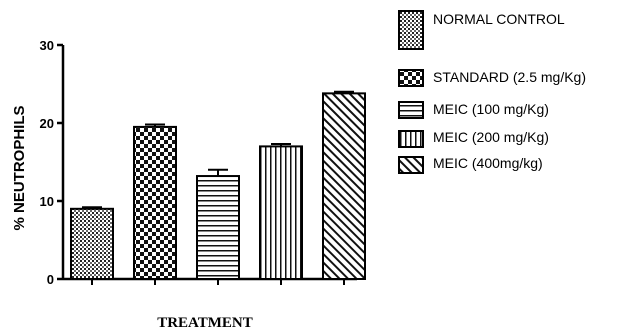  What do you see at coordinates (488, 163) in the screenshot?
I see `legend-label: MEIC (400mg/kg)` at bounding box center [488, 163].